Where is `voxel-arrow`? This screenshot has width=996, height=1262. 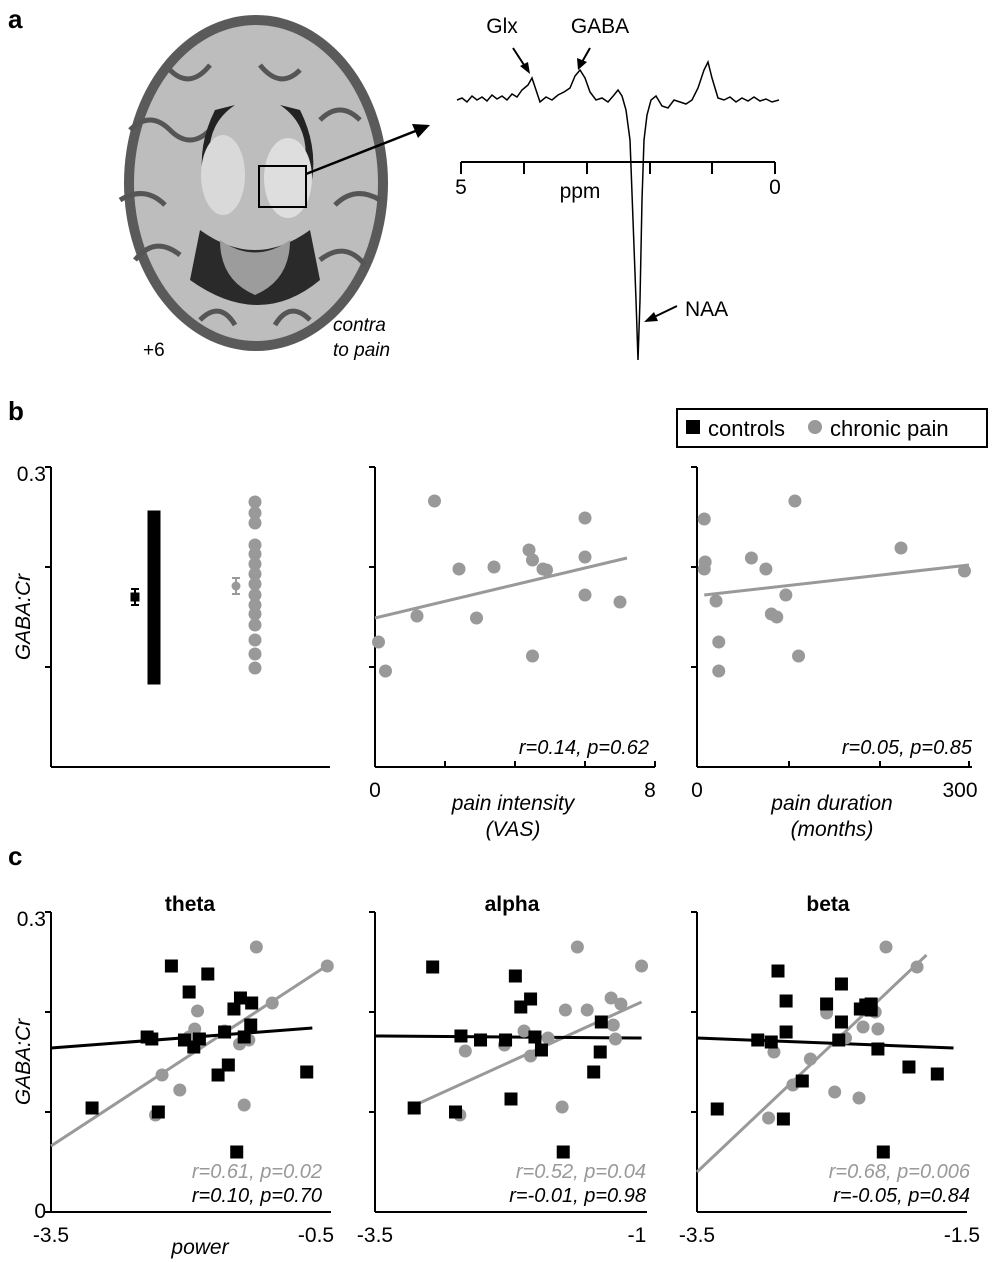
voxel-arrow is located at coordinates (362, 152).